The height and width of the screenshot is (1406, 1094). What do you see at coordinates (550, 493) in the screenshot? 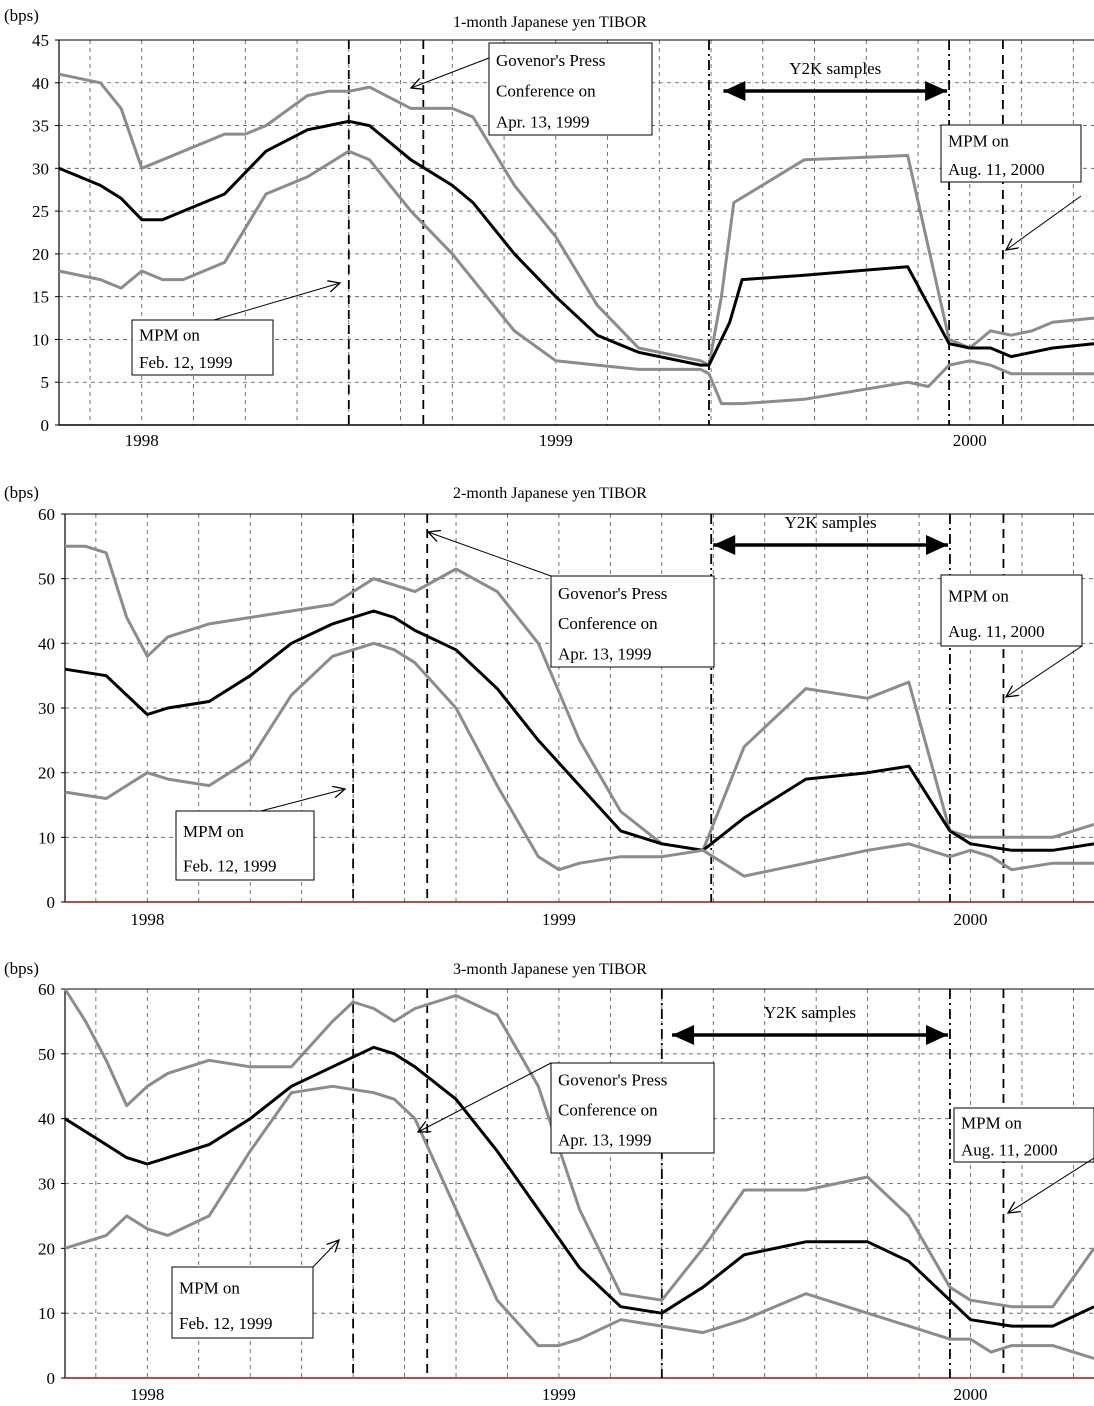
I see `chart-title: 2-month Japanese yen TIBOR` at bounding box center [550, 493].